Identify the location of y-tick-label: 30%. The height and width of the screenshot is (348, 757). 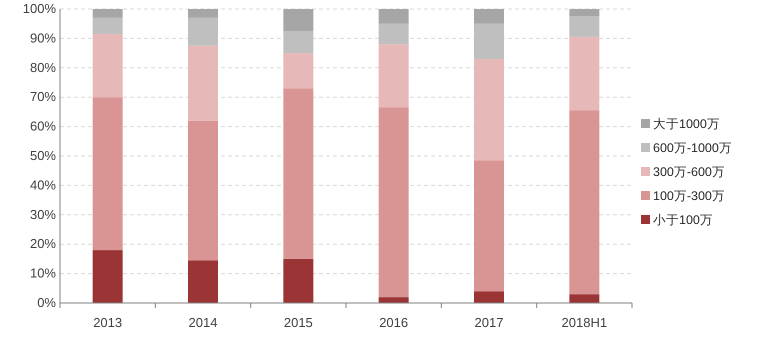
(43, 214).